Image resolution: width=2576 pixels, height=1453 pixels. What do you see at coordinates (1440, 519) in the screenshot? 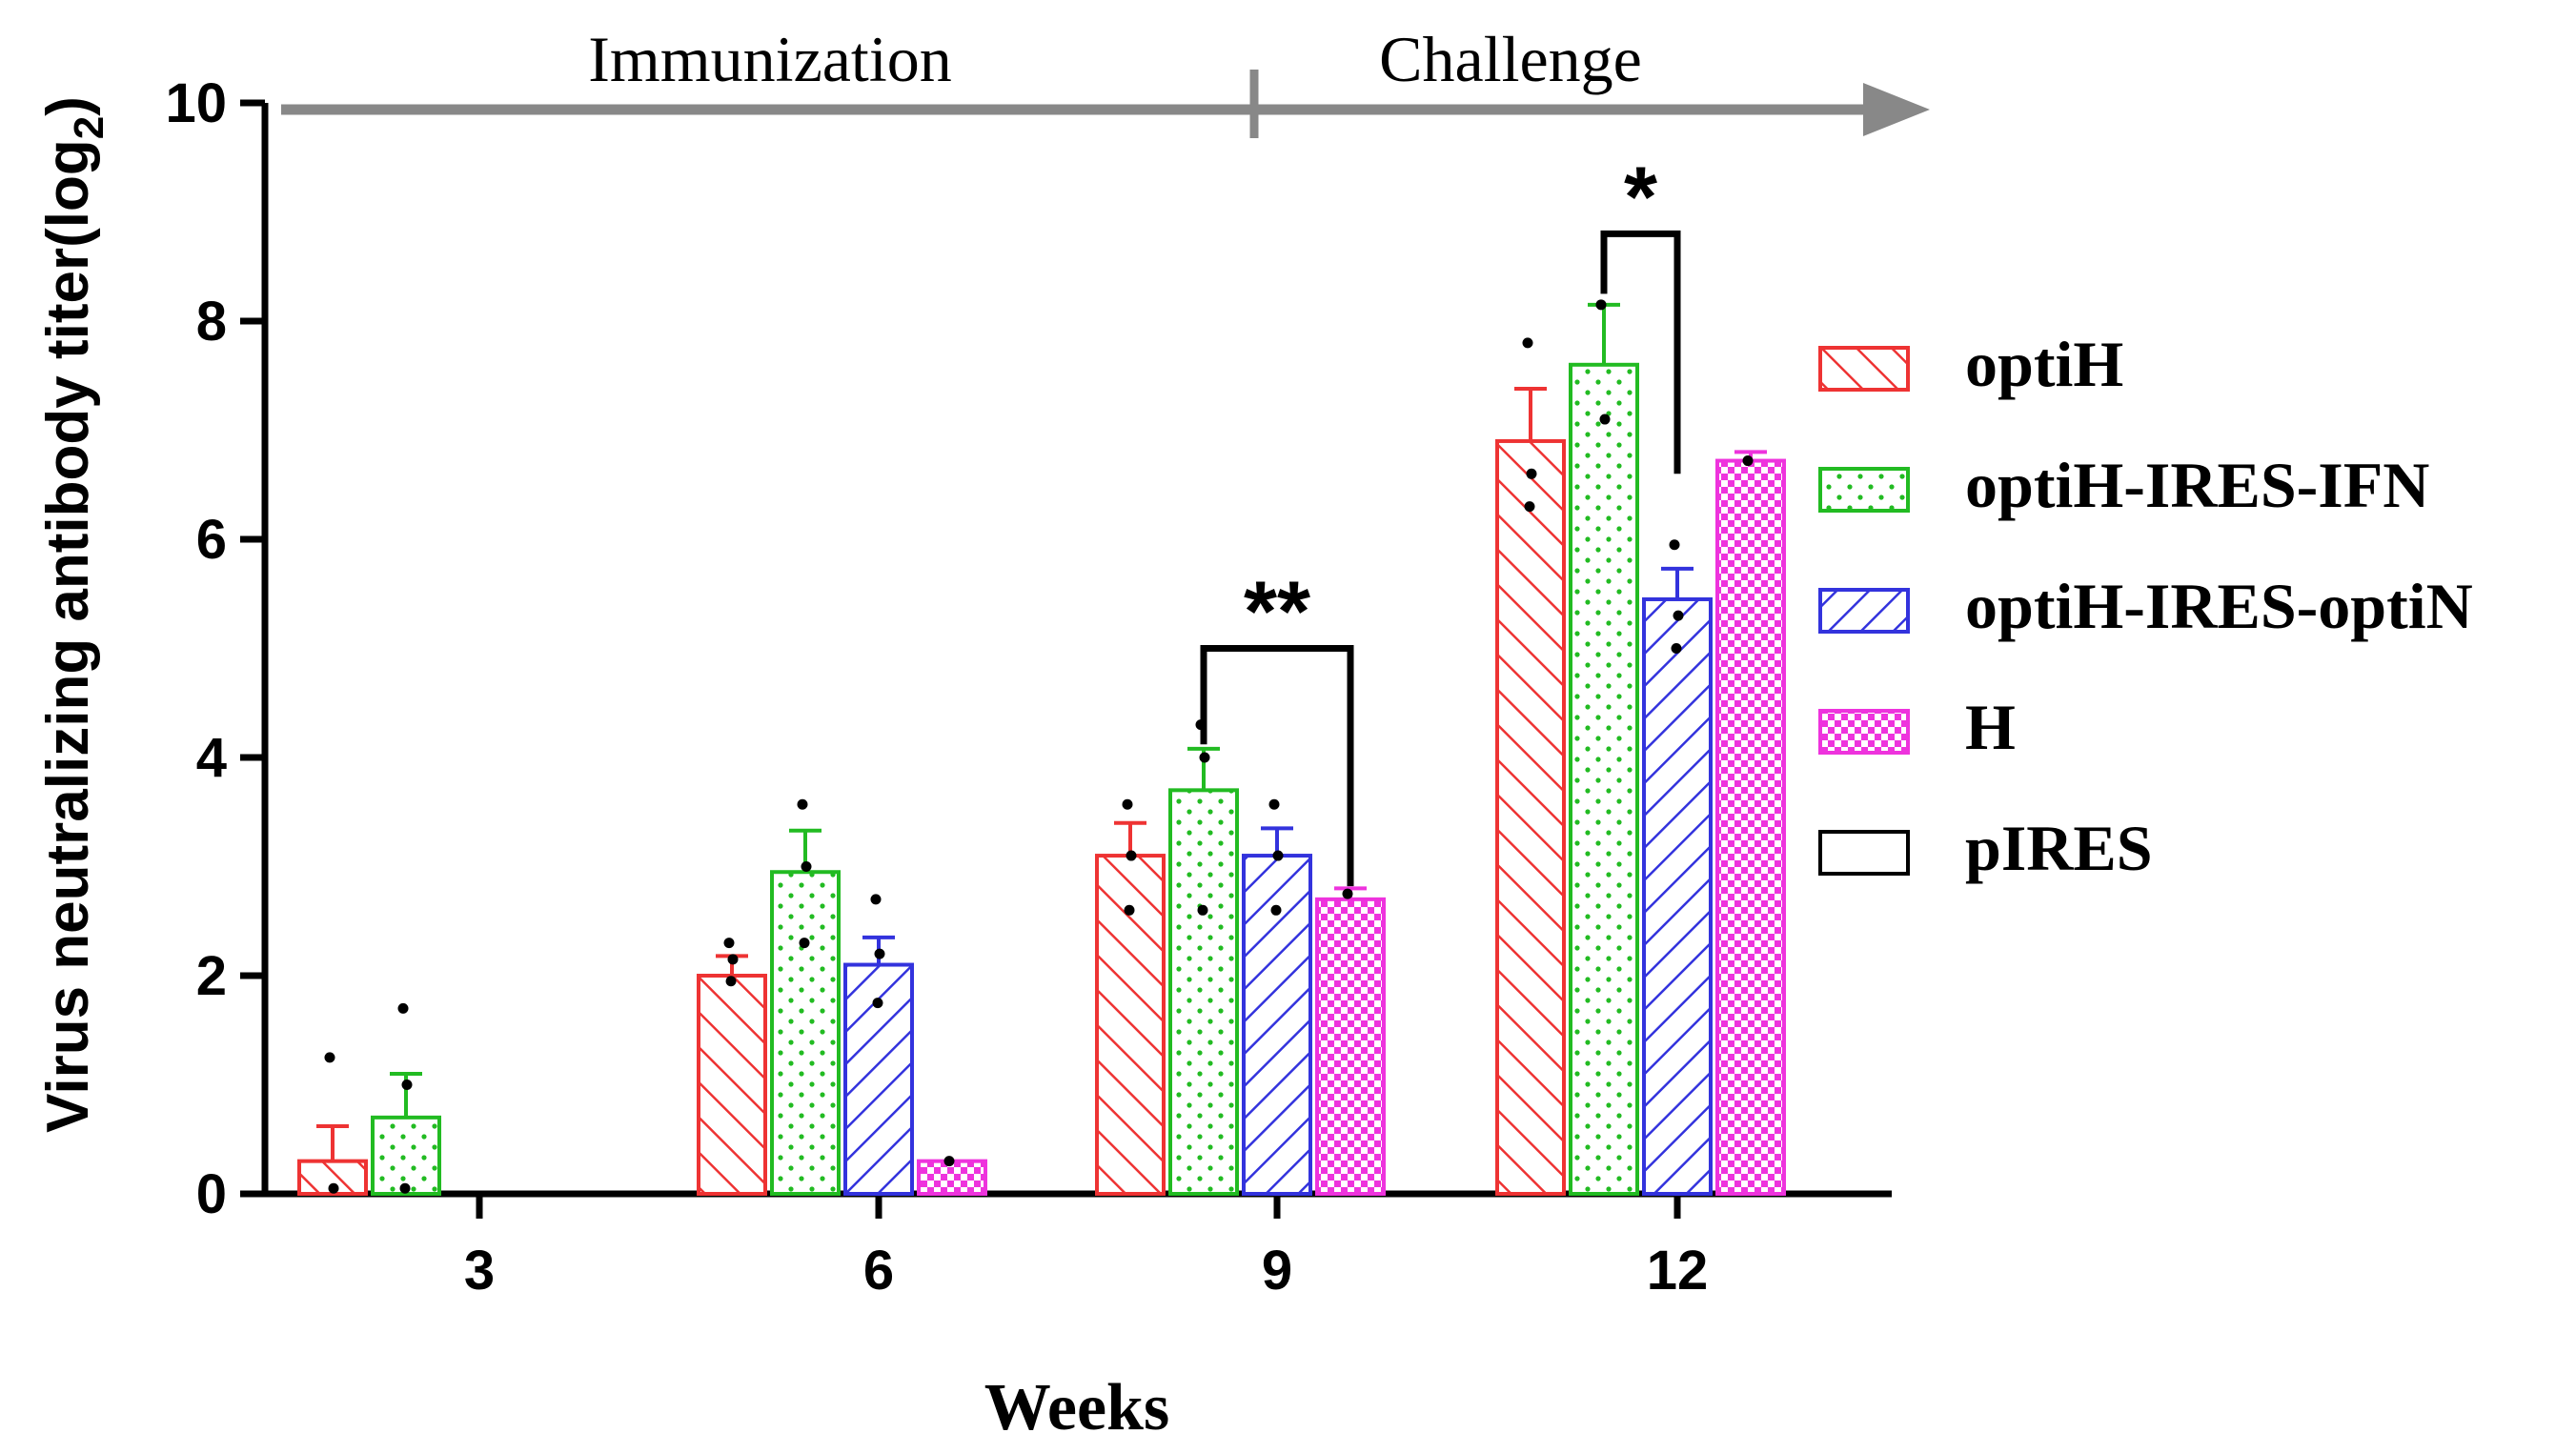
I see `significance-annotations: ***` at bounding box center [1440, 519].